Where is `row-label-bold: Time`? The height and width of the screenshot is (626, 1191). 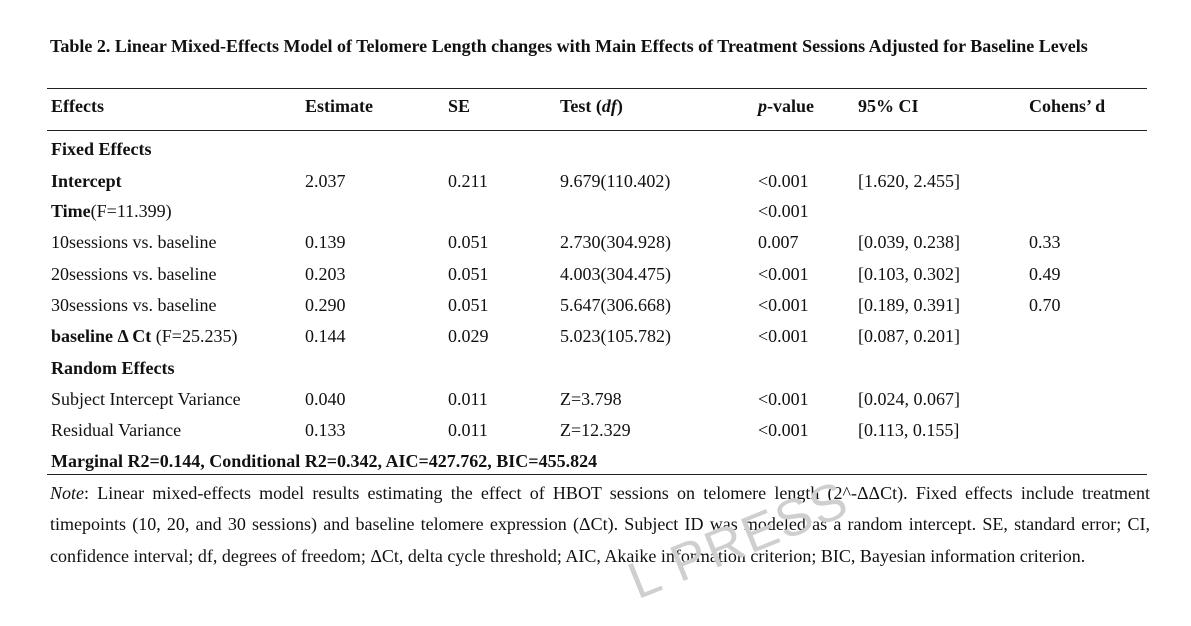
row-label-bold: Time is located at coordinates (71, 211).